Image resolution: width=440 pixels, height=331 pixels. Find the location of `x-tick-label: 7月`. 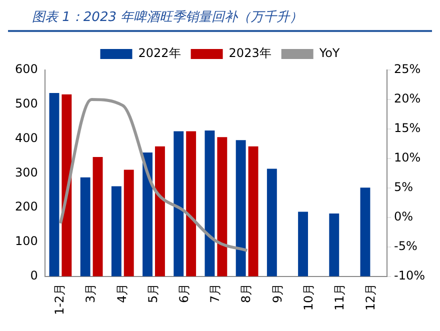

x-tick-label: 7月 is located at coordinates (215, 293).